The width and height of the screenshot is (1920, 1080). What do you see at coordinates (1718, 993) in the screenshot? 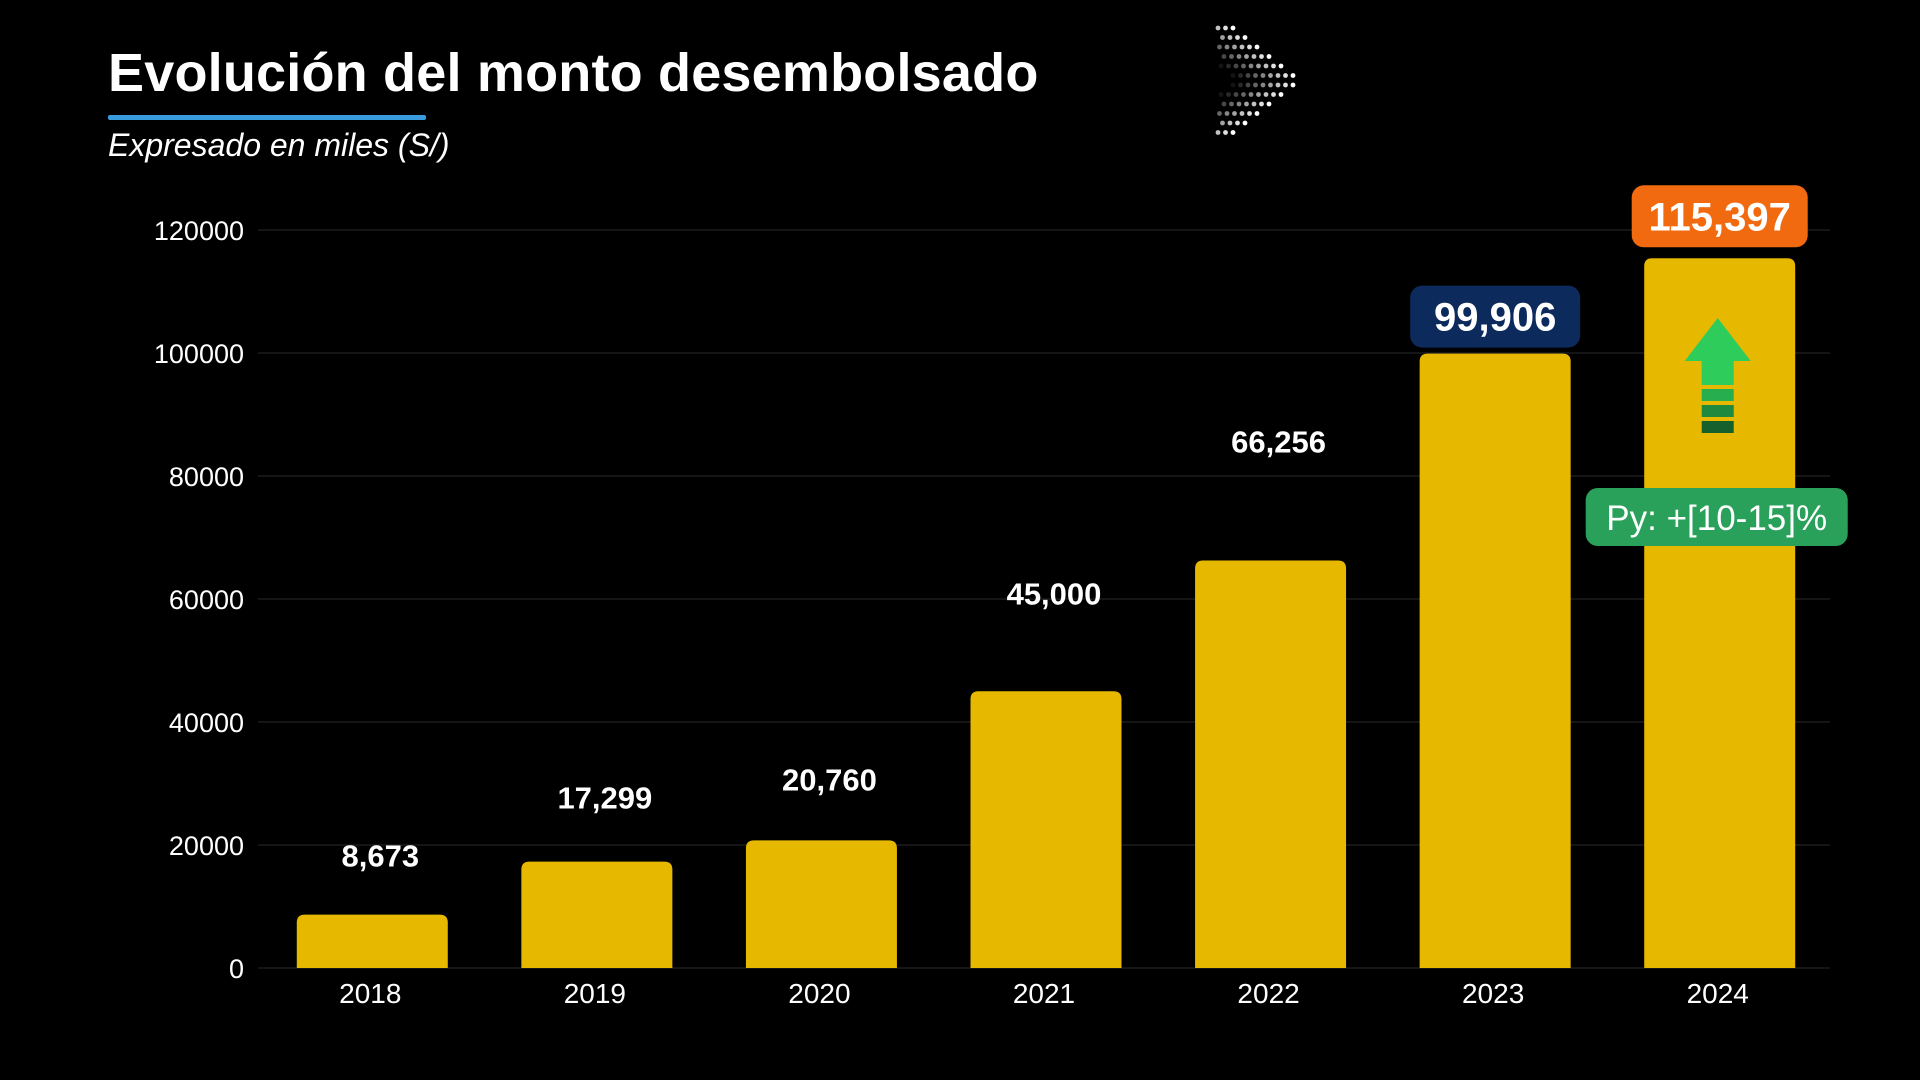
I see `x-tick-label: 2024` at bounding box center [1718, 993].